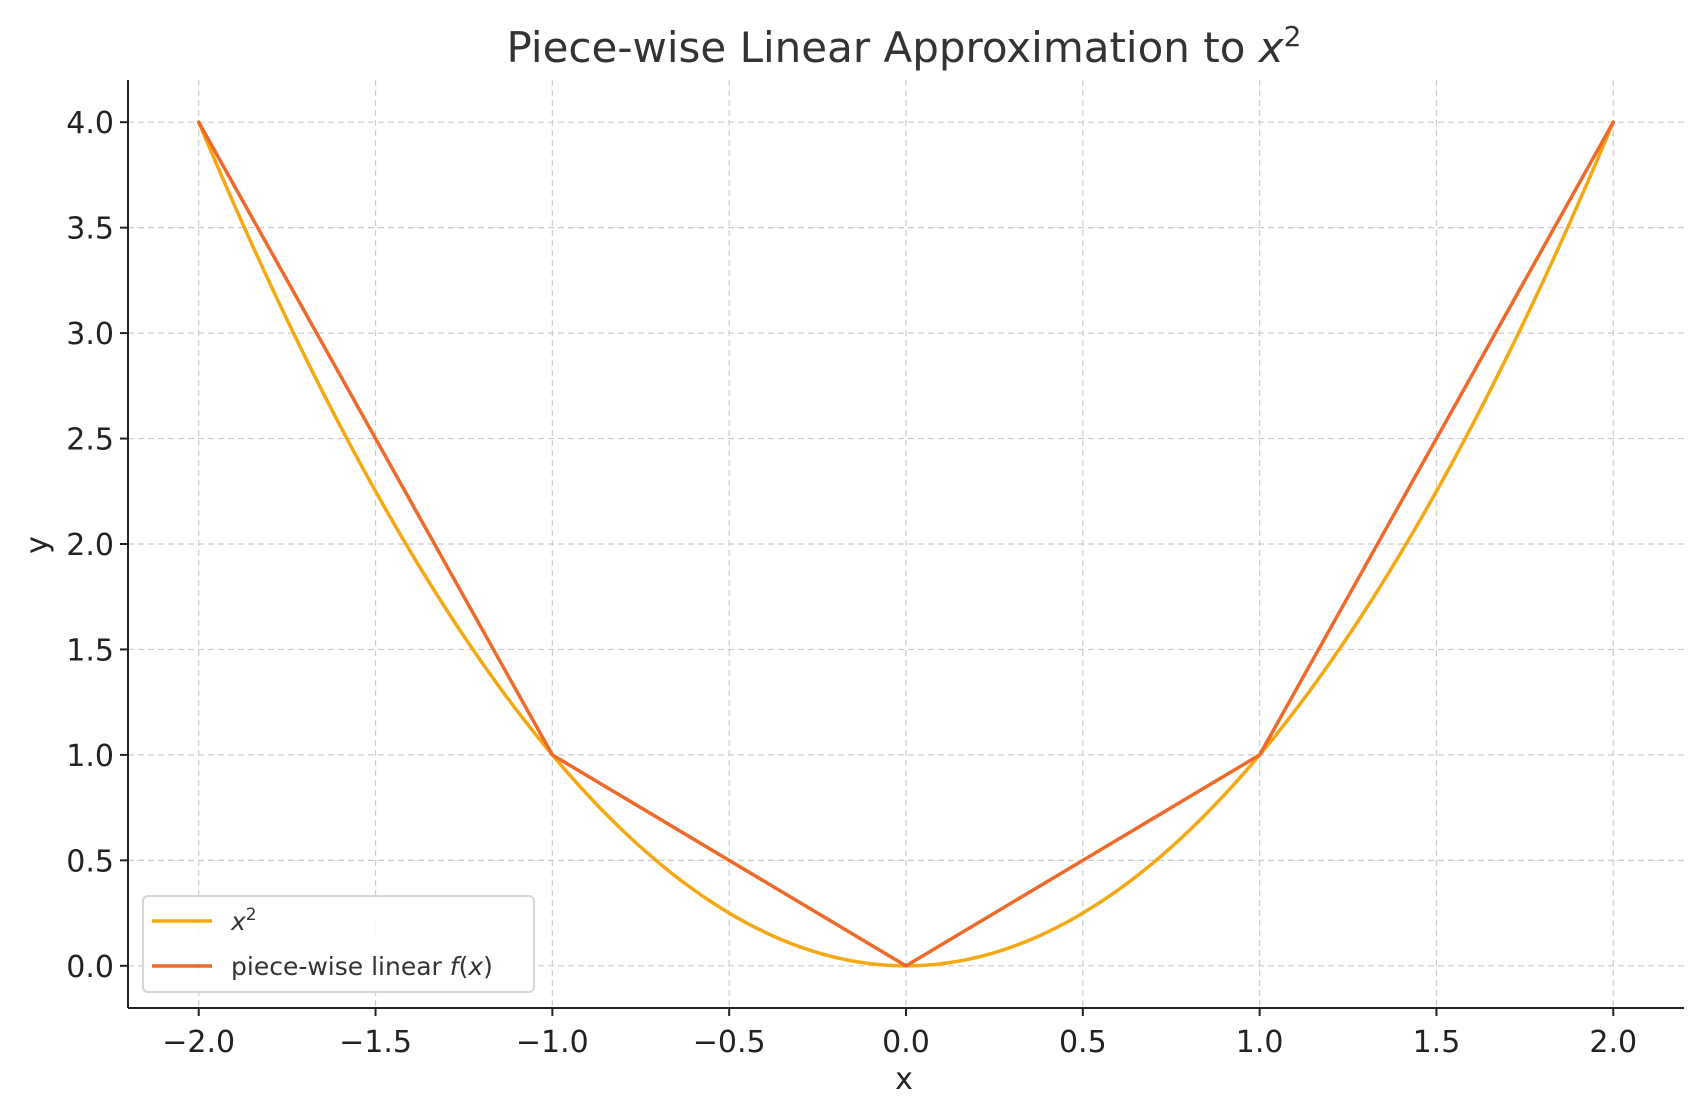 This screenshot has height=1110, width=1697. Describe the element at coordinates (90, 967) in the screenshot. I see `y-tick-label: 0.0` at that location.